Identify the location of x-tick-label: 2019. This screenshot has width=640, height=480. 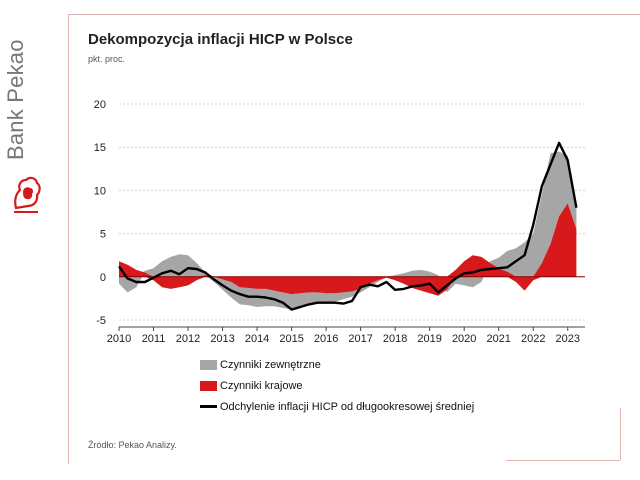
(429, 339).